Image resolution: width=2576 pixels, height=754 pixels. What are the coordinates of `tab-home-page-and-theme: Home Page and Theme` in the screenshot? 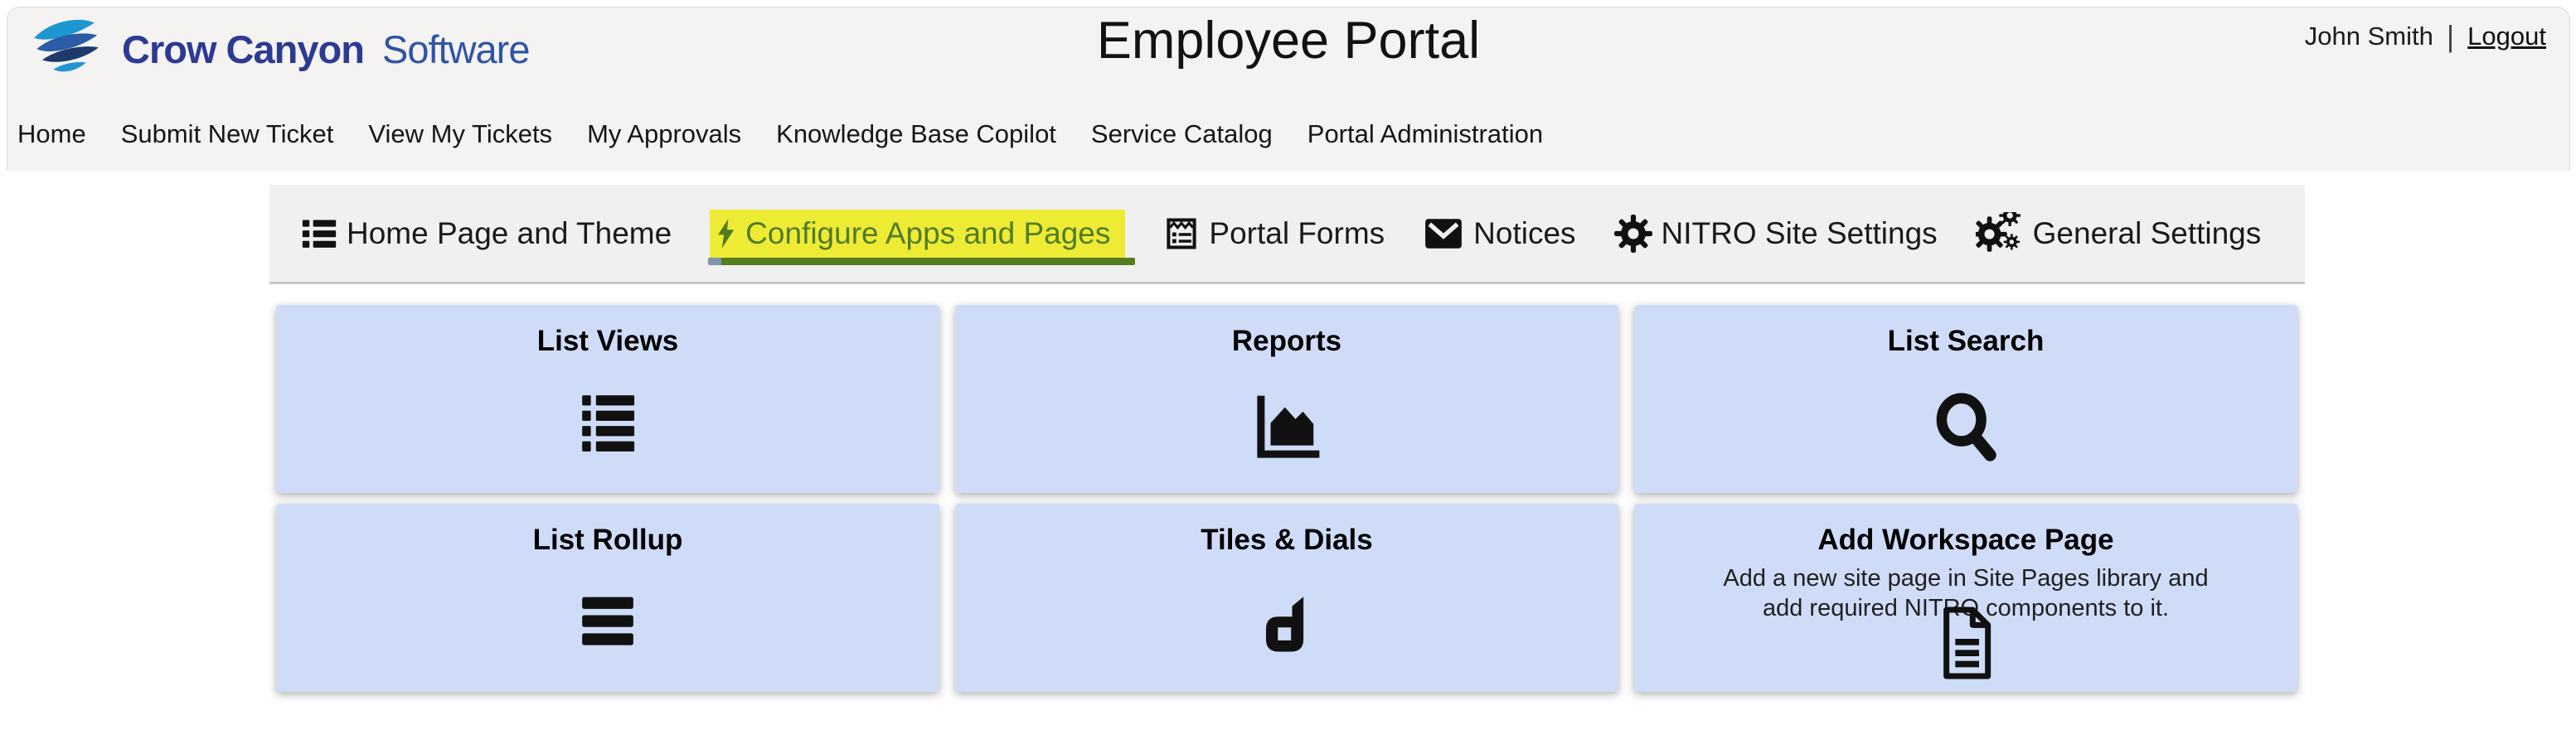 It's located at (486, 234).